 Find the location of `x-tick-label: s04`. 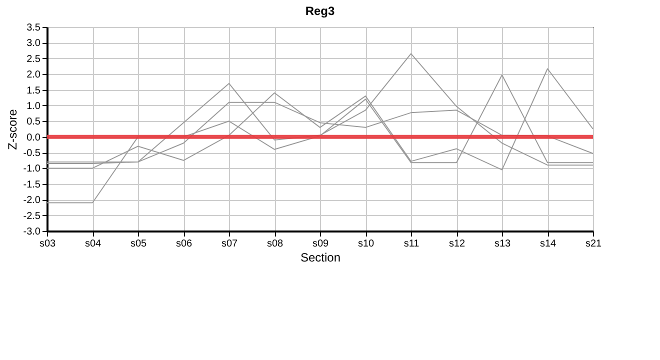

x-tick-label: s04 is located at coordinates (93, 244).